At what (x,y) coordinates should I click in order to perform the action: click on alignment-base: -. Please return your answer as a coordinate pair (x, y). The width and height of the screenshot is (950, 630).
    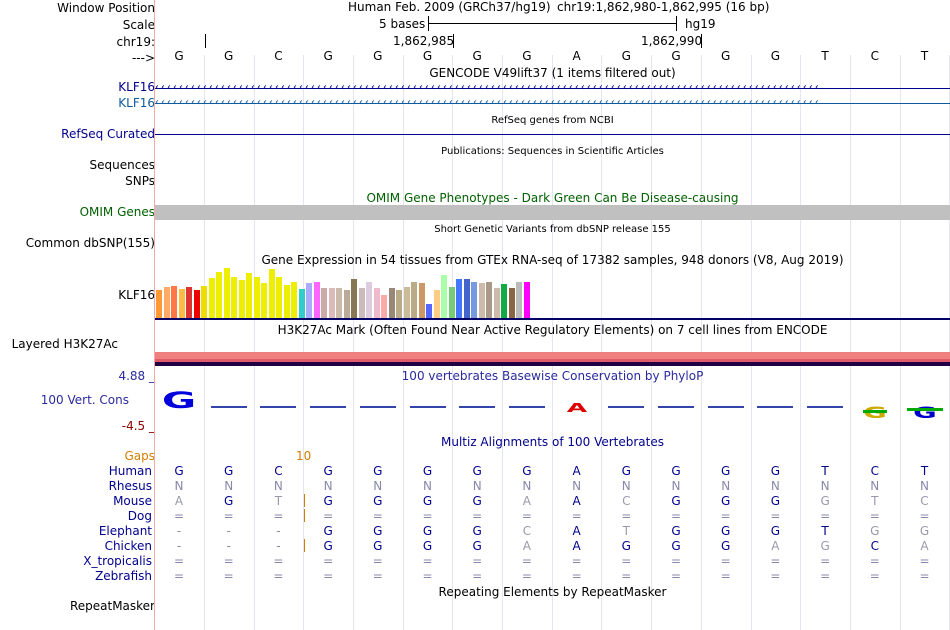
    Looking at the image, I should click on (228, 546).